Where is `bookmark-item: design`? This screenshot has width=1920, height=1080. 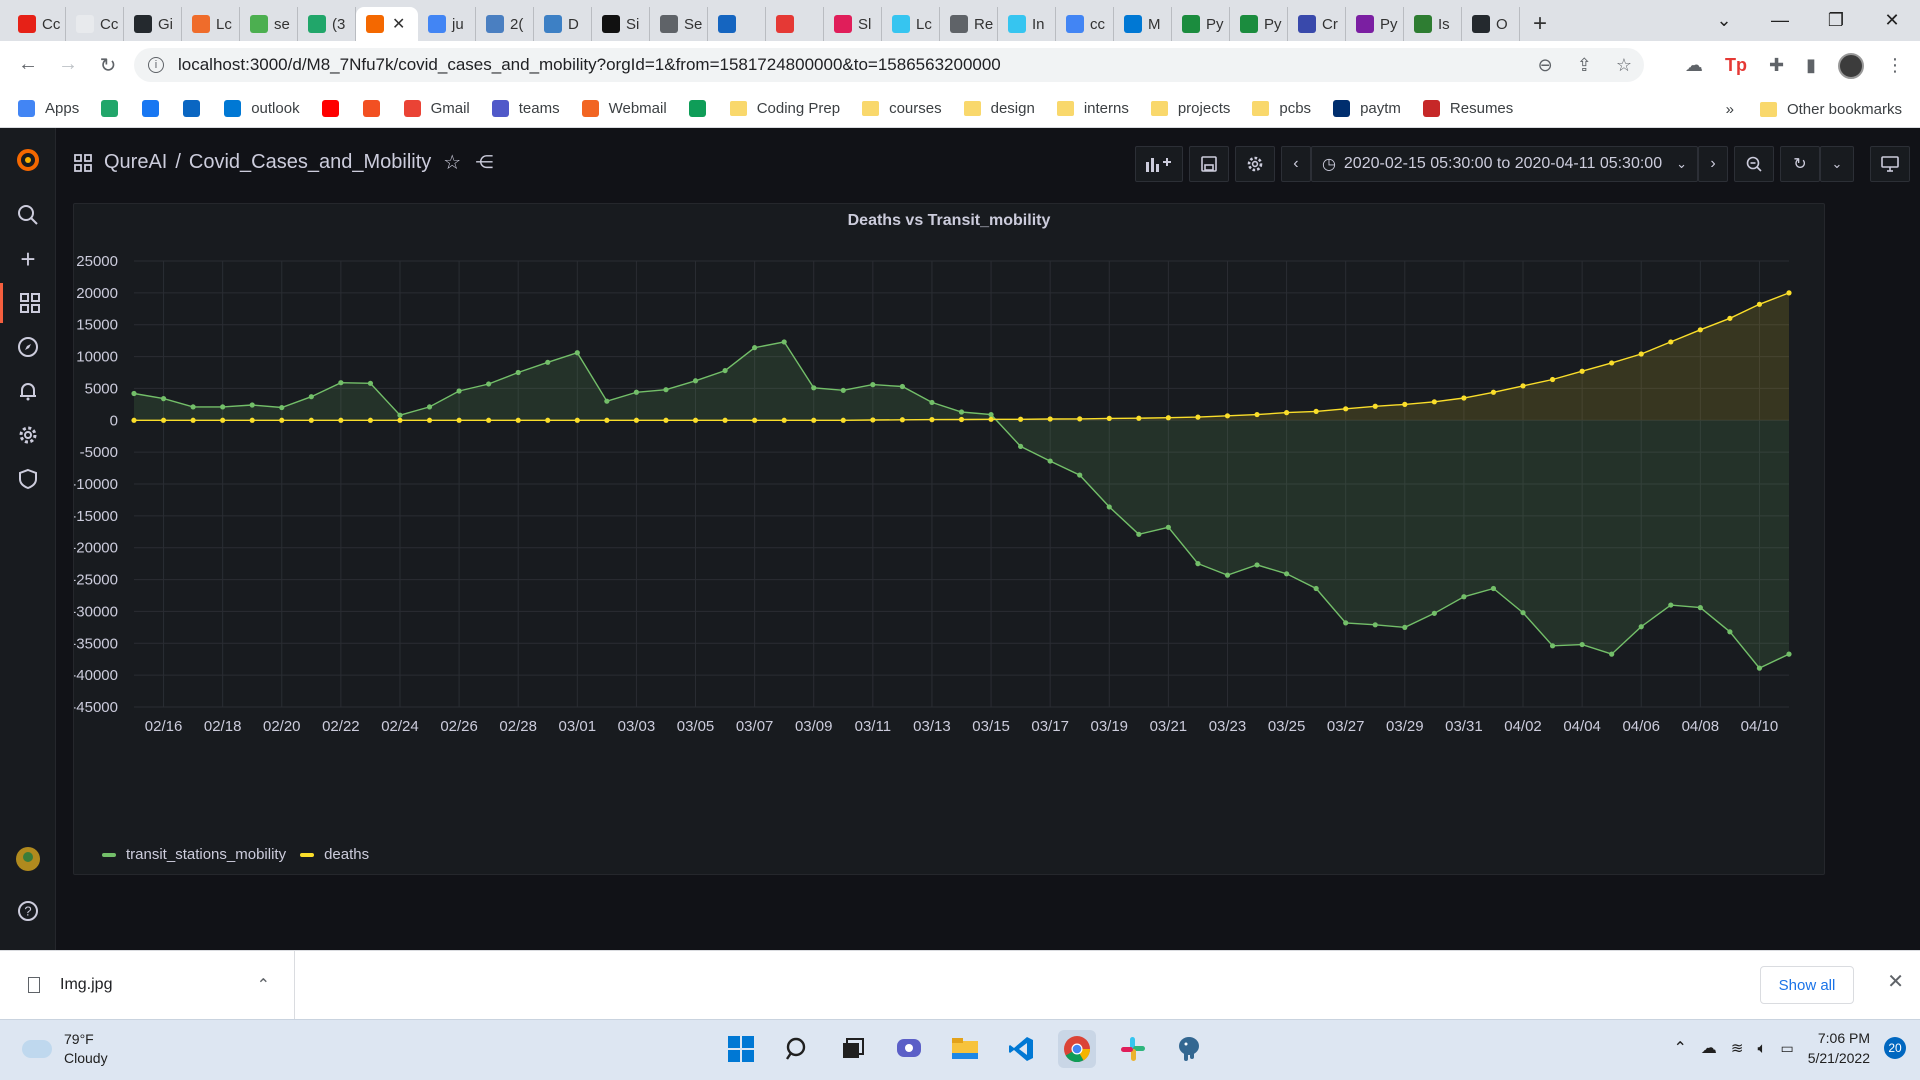
bookmark-item: design is located at coordinates (999, 108).